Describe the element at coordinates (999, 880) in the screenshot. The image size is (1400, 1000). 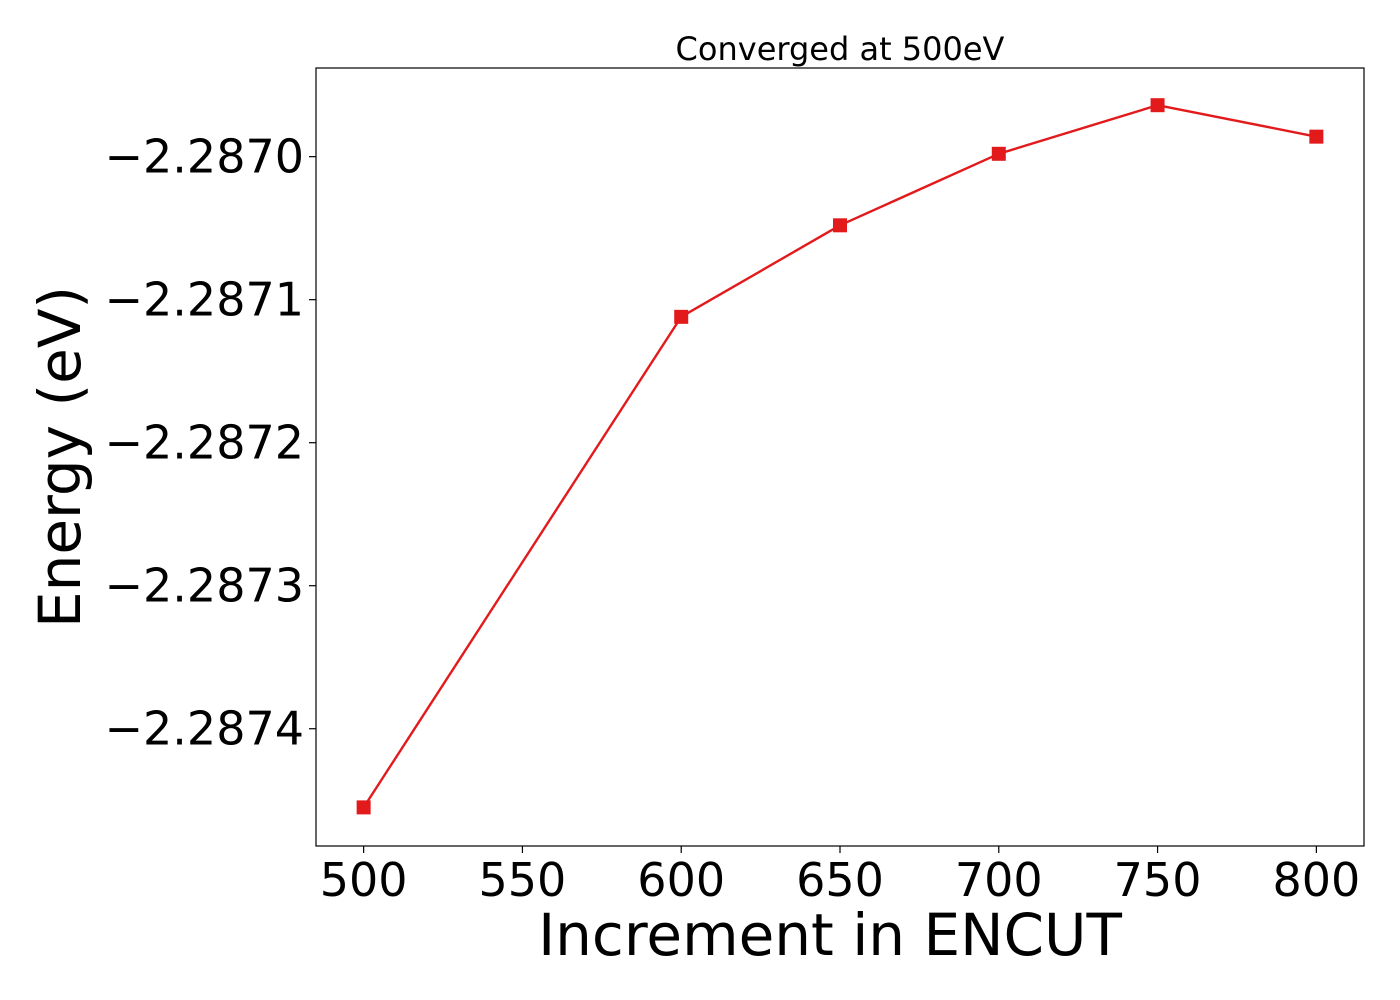
I see `x-tick-label: 700` at that location.